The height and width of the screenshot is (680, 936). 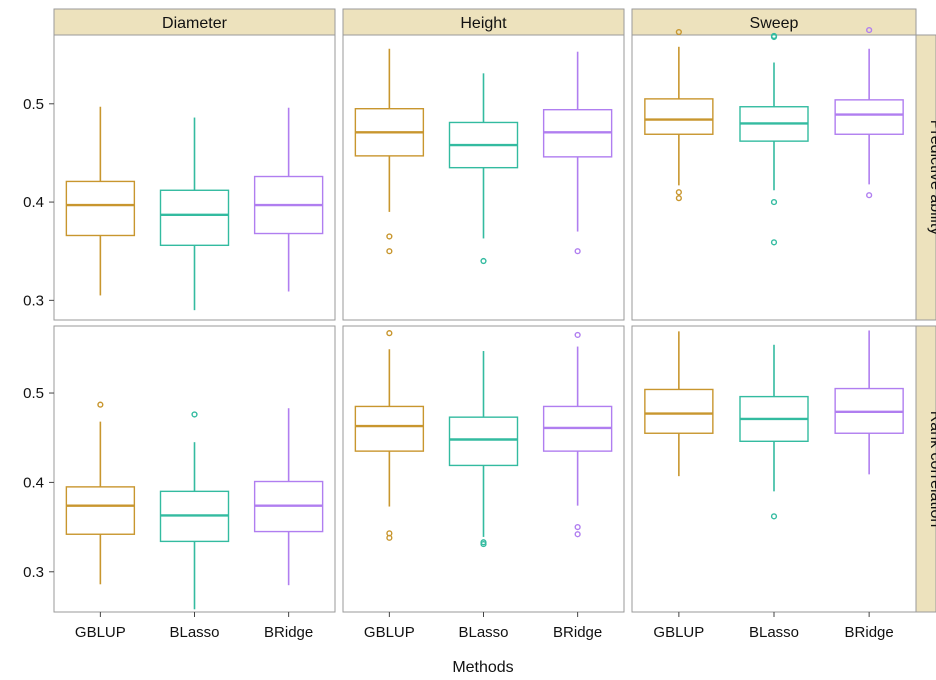 What do you see at coordinates (931, 178) in the screenshot?
I see `row-strip-label-predictive-ability: Predictive ability` at bounding box center [931, 178].